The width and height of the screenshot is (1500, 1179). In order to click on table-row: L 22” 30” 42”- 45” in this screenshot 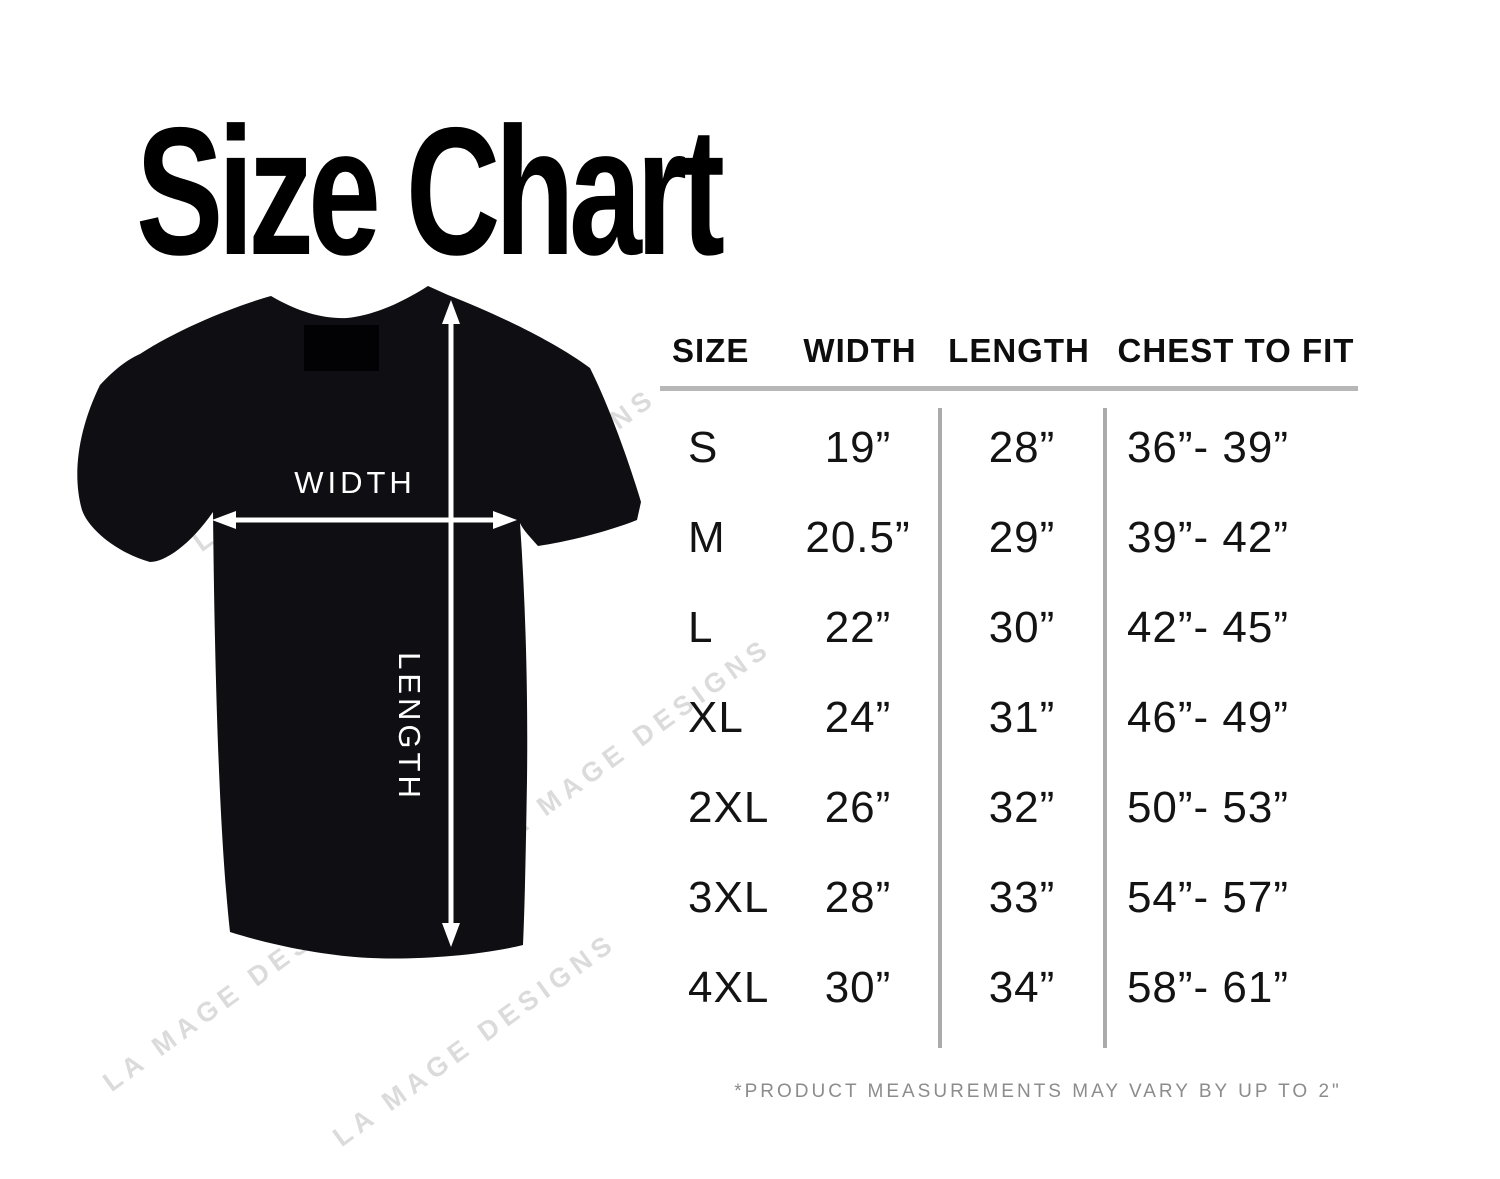, I will do `click(750, 628)`.